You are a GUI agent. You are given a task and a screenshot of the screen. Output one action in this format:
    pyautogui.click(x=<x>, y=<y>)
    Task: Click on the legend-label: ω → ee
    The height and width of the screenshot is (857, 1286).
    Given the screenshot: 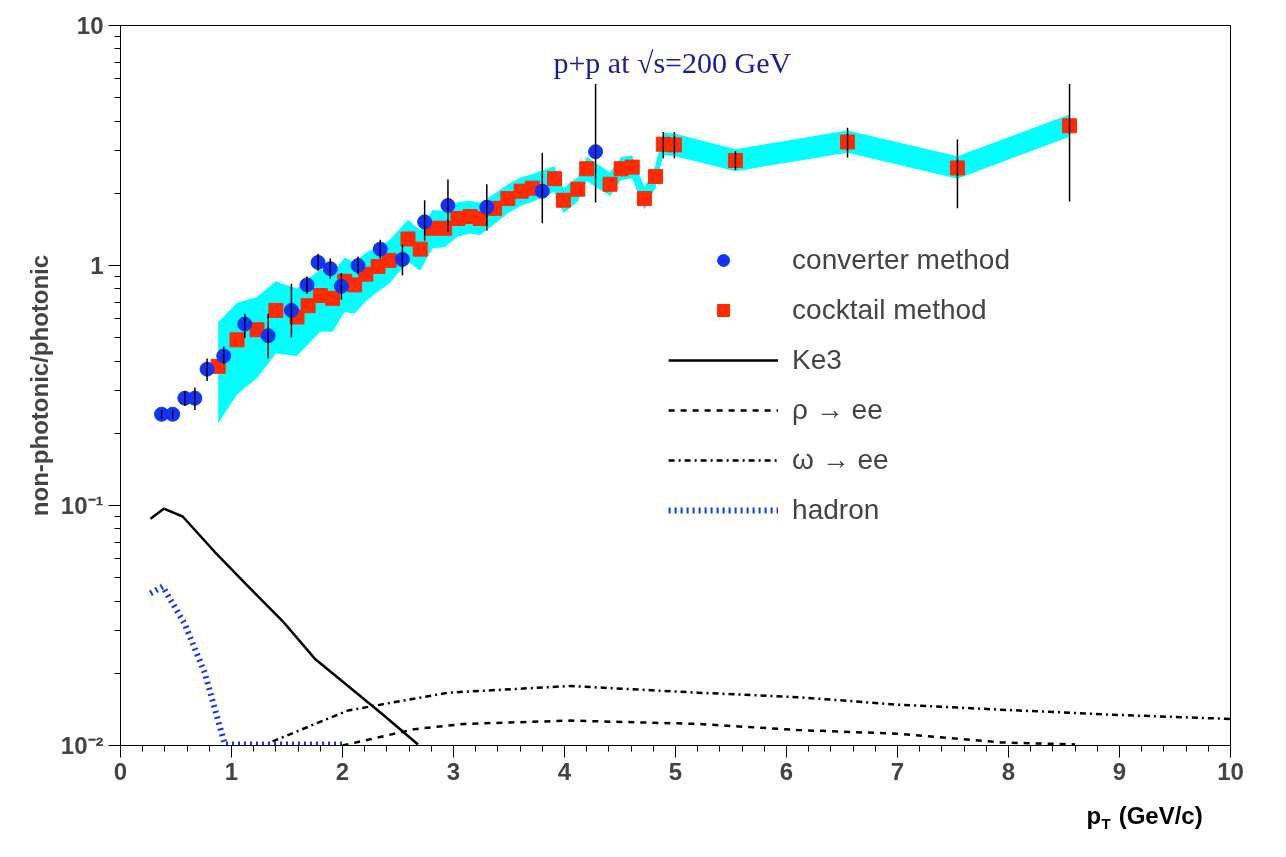 What is the action you would take?
    pyautogui.click(x=840, y=460)
    